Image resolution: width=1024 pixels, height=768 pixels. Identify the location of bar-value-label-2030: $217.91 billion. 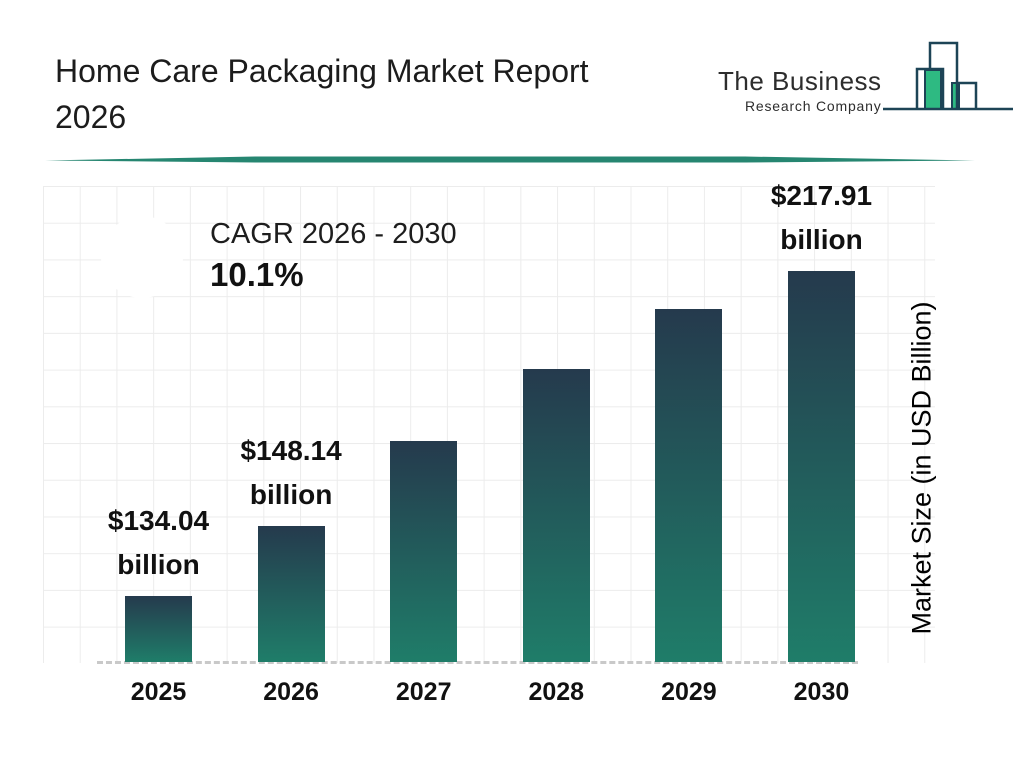
(821, 218).